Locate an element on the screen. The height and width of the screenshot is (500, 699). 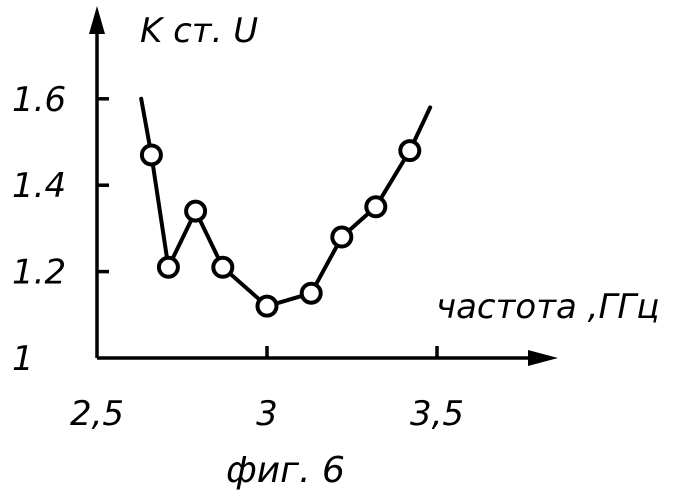
x-axis-arrow is located at coordinates (543, 358).